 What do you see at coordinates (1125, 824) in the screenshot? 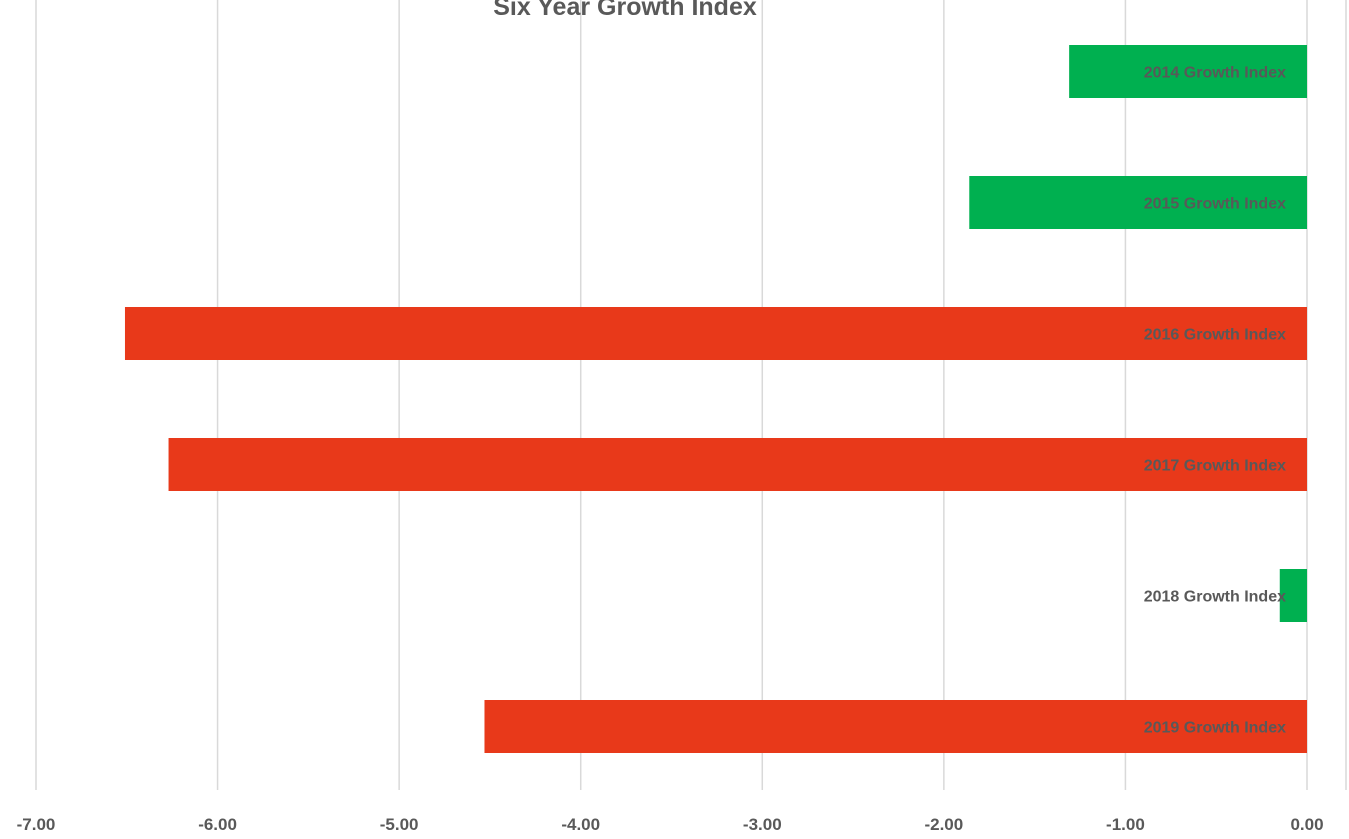
I see `x-tick-label: -1.00` at bounding box center [1125, 824].